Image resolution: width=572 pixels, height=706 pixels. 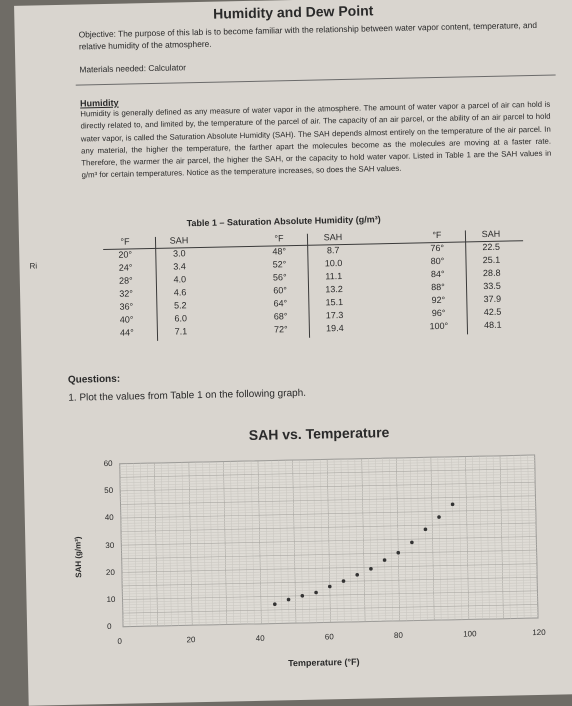 What do you see at coordinates (260, 638) in the screenshot?
I see `x-tick-label: 40` at bounding box center [260, 638].